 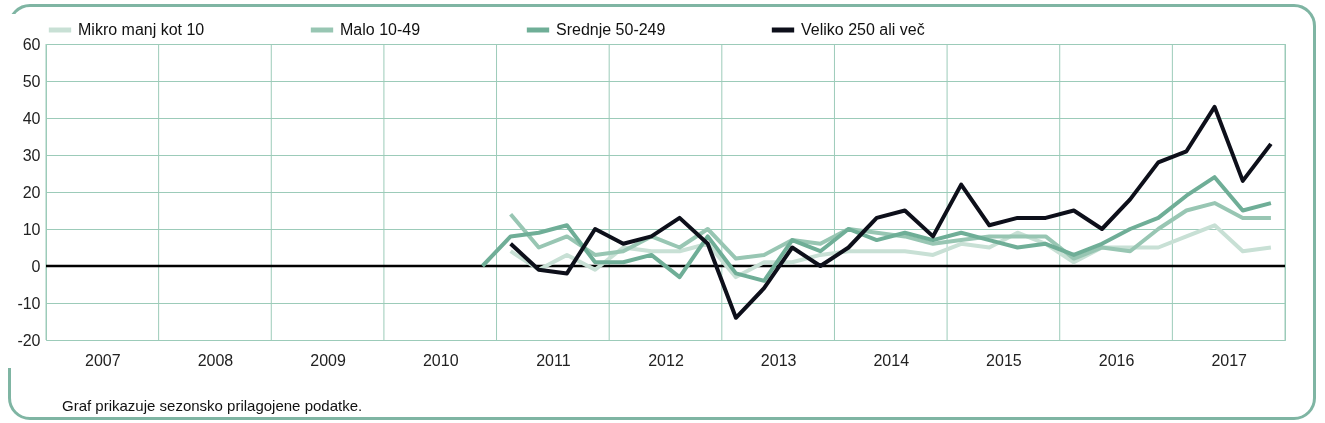 I want to click on legend-label: Veliko 250 ali več, so click(x=863, y=29).